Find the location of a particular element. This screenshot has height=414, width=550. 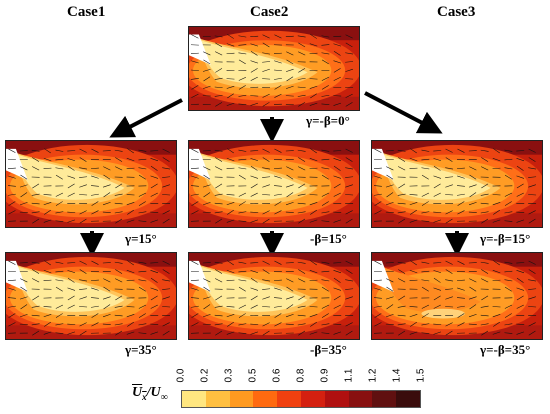

label-case3-row2: γ=-β=15° is located at coordinates (505, 238).